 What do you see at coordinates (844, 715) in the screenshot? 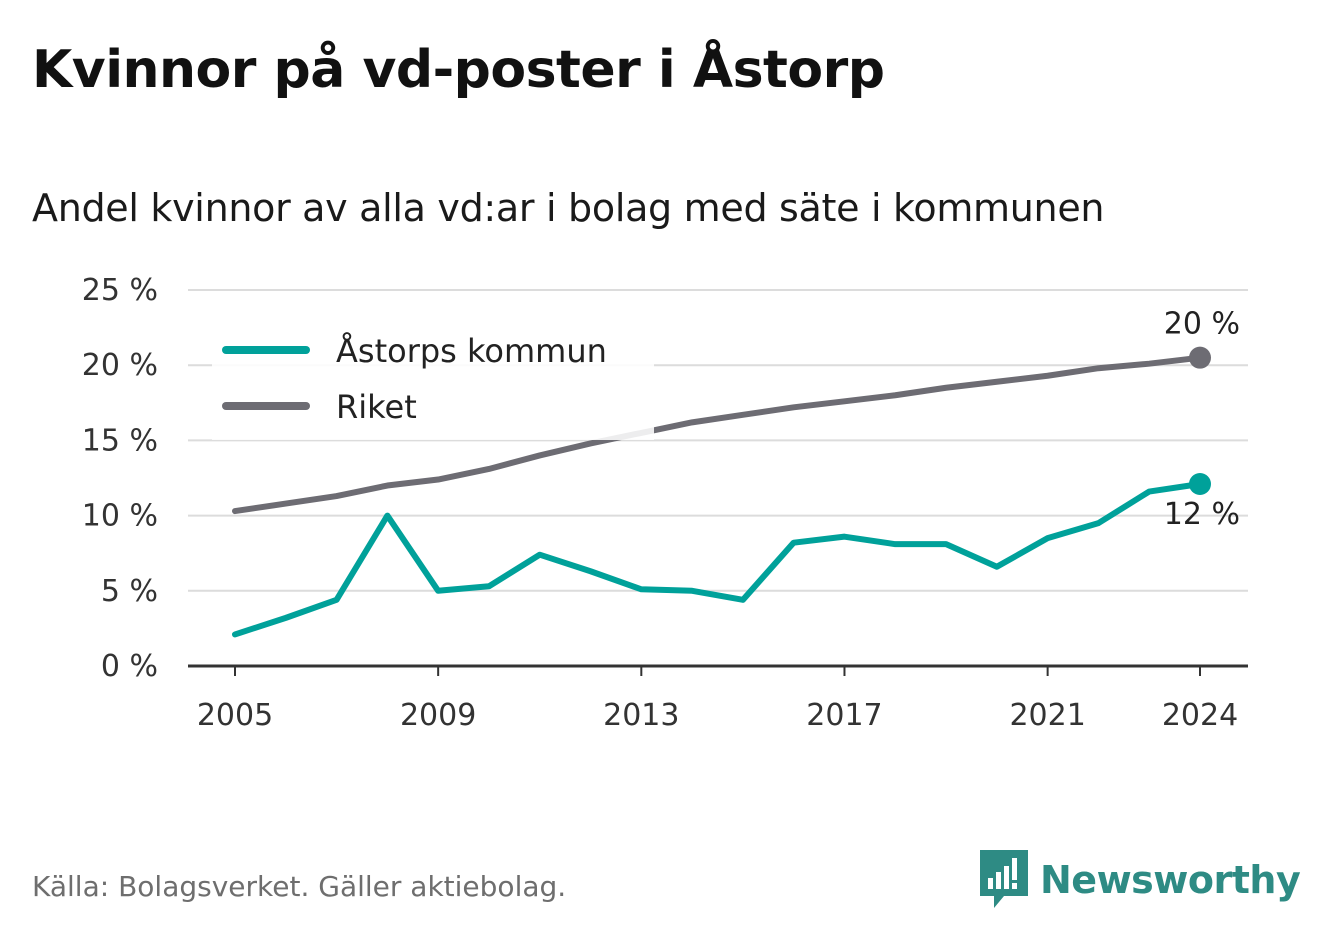
I see `x-tick-label: 2017` at bounding box center [844, 715].